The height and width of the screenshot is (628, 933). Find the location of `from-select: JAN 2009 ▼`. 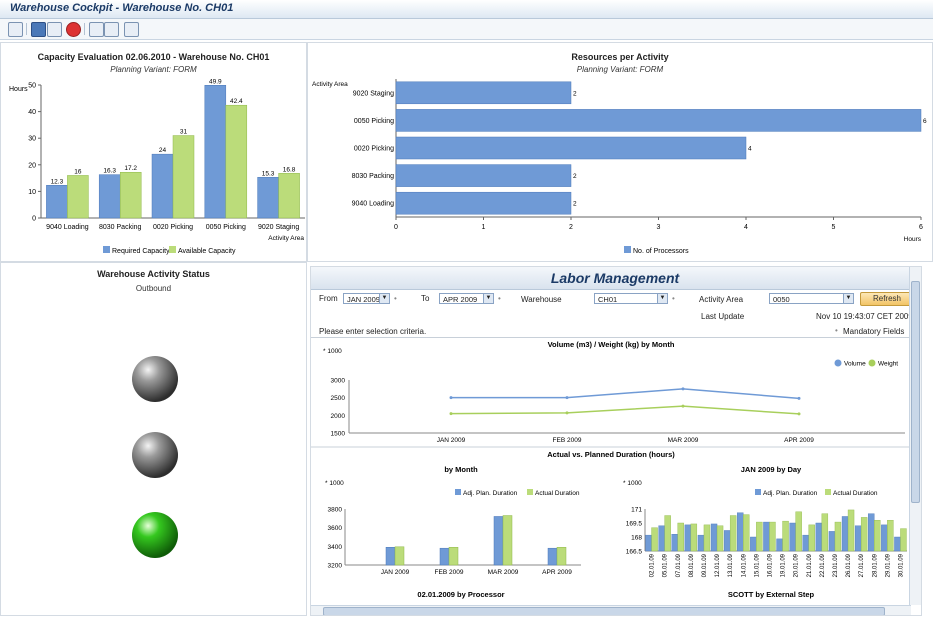

from-select: JAN 2009 ▼ is located at coordinates (366, 298).